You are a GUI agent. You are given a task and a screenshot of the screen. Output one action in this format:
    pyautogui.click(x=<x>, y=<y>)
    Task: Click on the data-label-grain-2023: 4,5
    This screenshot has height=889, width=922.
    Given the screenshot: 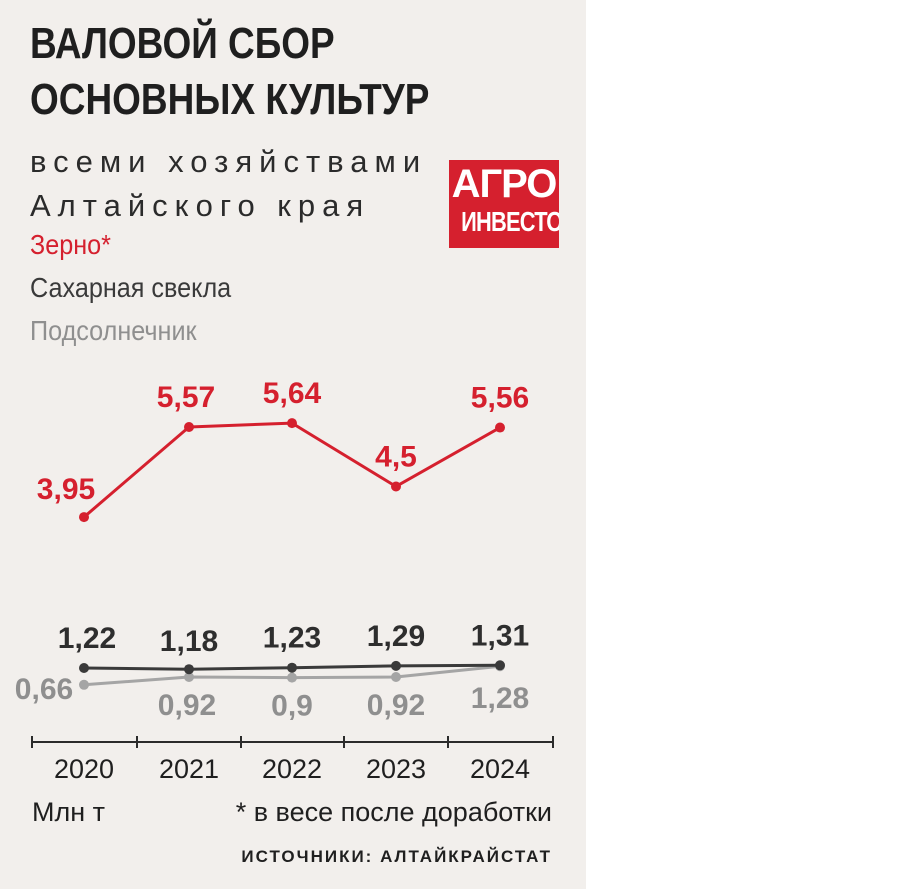 What is the action you would take?
    pyautogui.click(x=396, y=456)
    